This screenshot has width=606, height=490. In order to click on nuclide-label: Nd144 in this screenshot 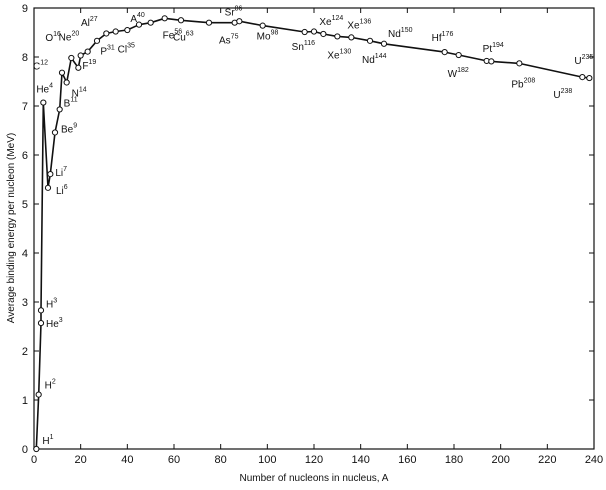, I will do `click(374, 59)`.